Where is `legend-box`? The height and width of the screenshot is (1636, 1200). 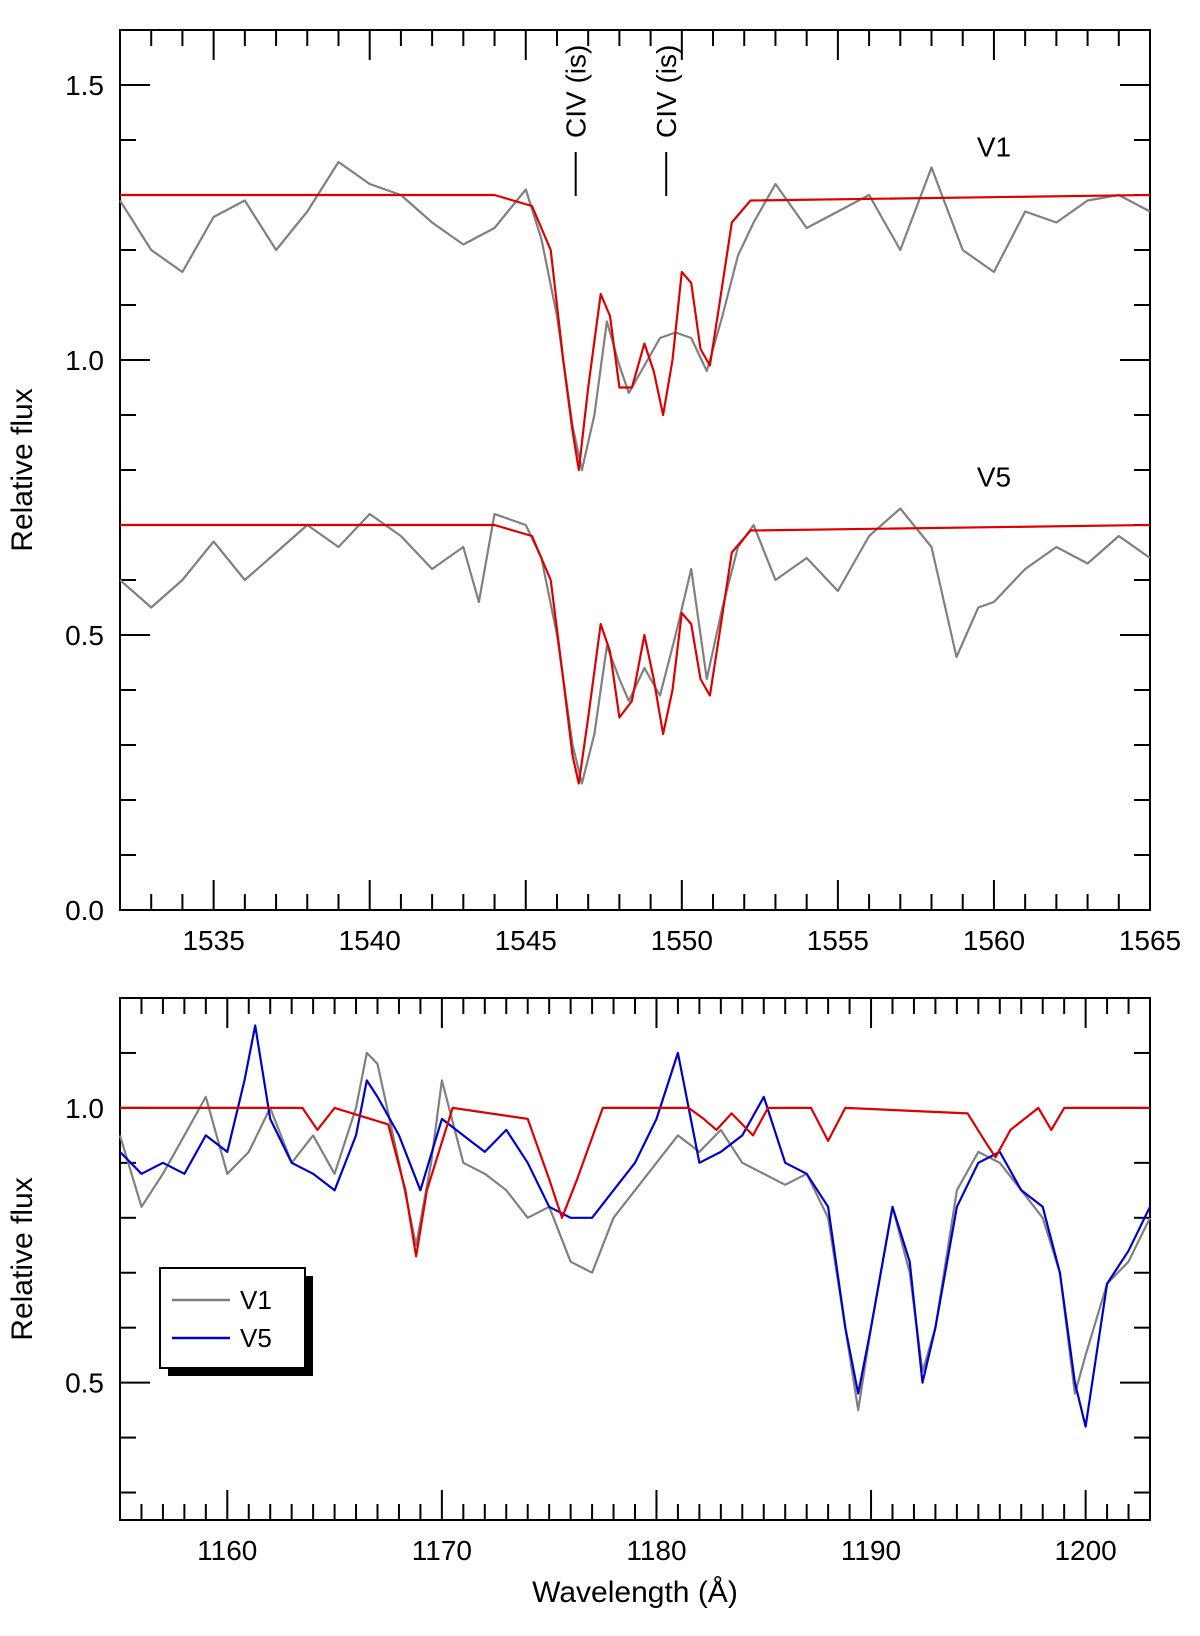
legend-box is located at coordinates (232, 1318).